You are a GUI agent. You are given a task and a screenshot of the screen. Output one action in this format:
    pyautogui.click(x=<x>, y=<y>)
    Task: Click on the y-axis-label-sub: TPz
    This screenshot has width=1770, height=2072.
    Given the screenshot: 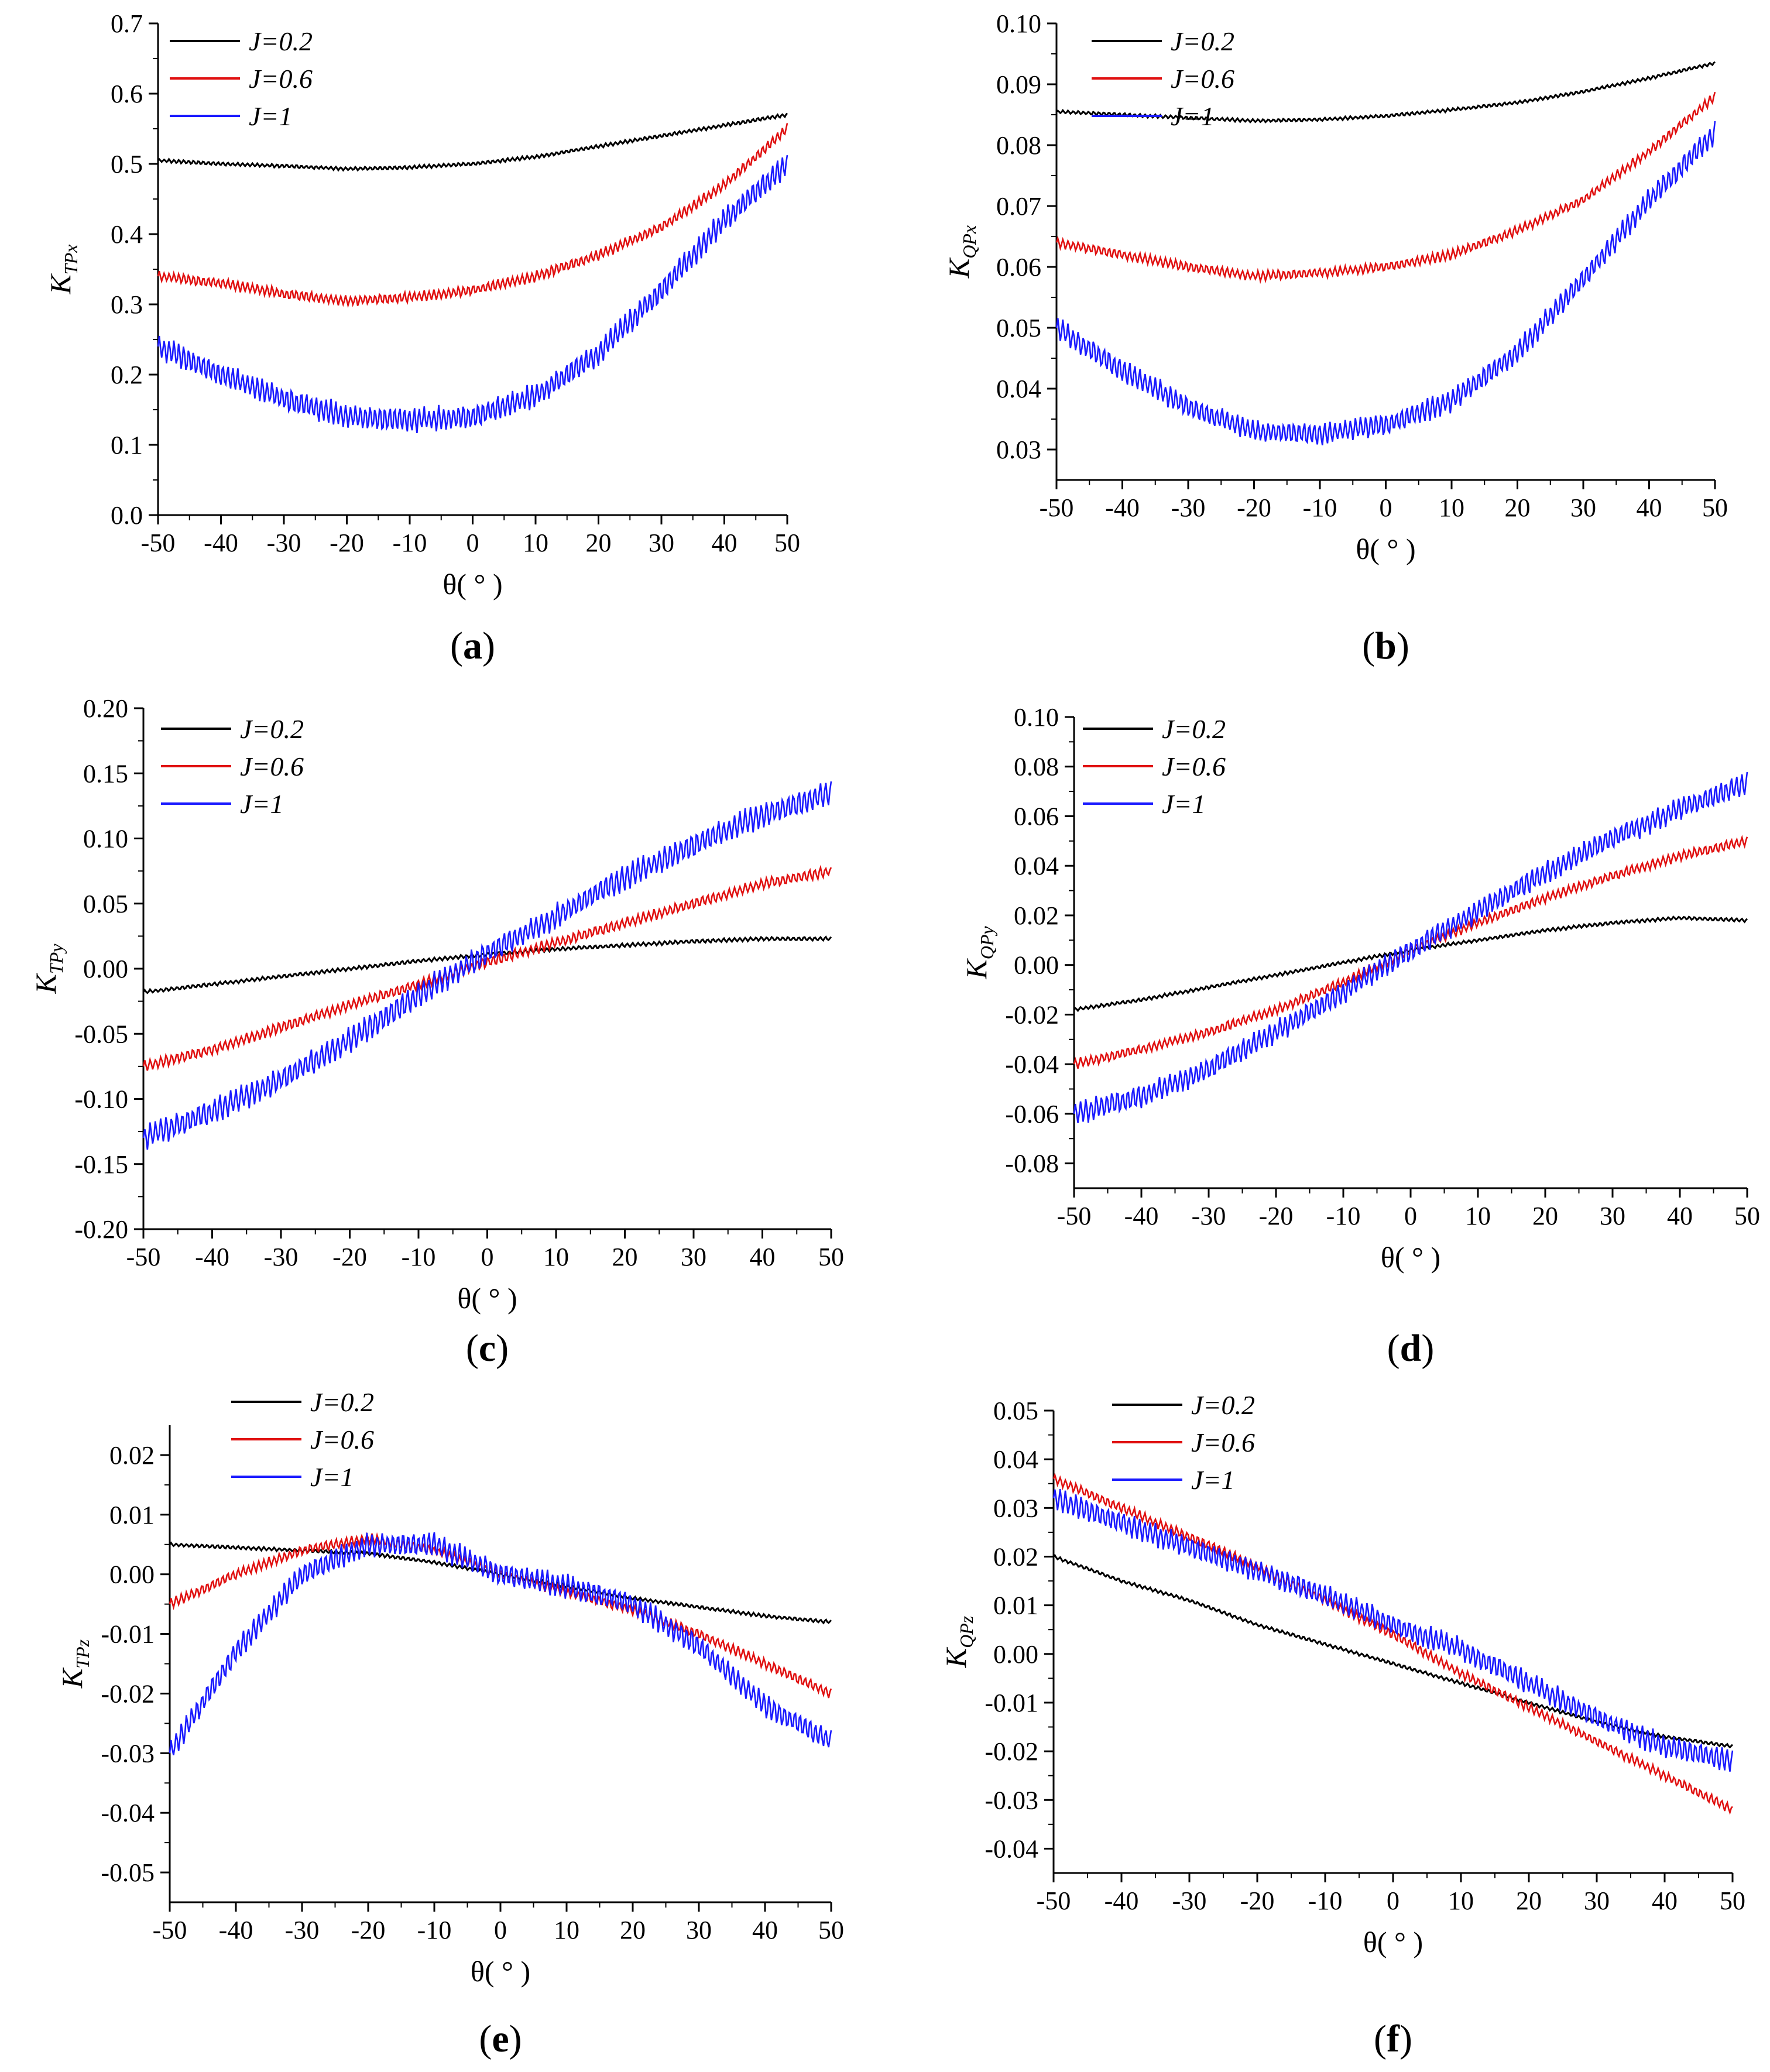 What is the action you would take?
    pyautogui.click(x=82, y=1653)
    